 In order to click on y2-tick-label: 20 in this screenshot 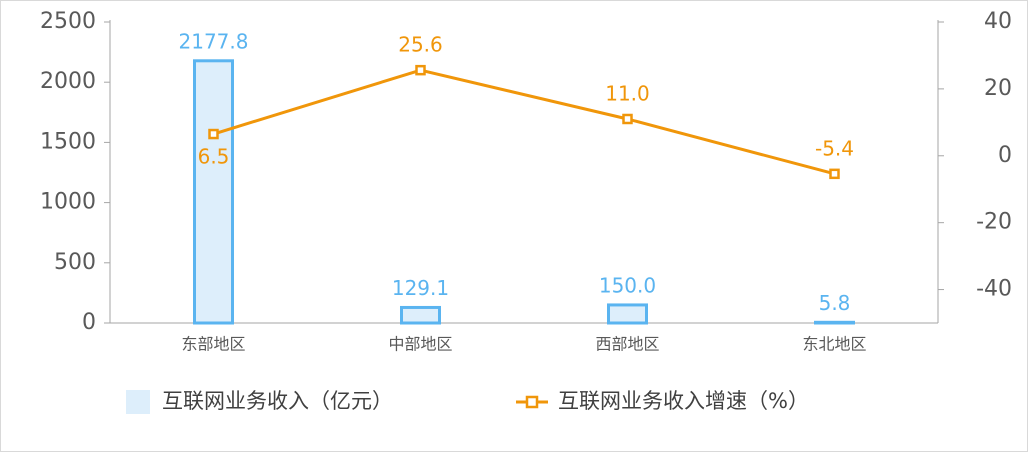, I will do `click(998, 88)`.